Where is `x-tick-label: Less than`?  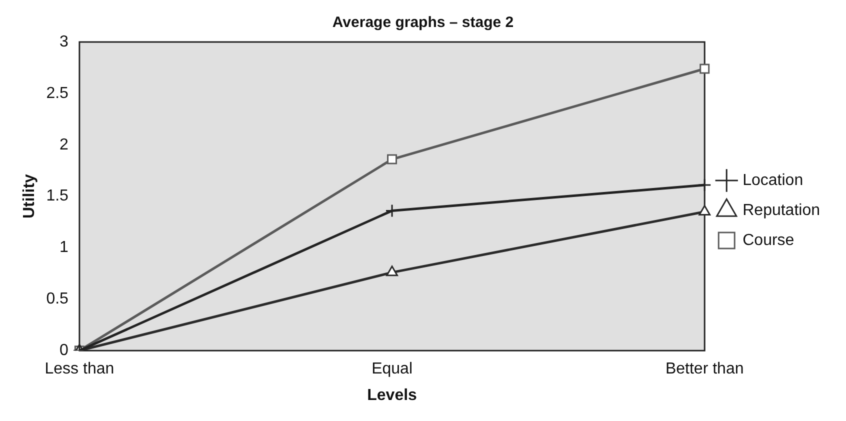
x-tick-label: Less than is located at coordinates (79, 369).